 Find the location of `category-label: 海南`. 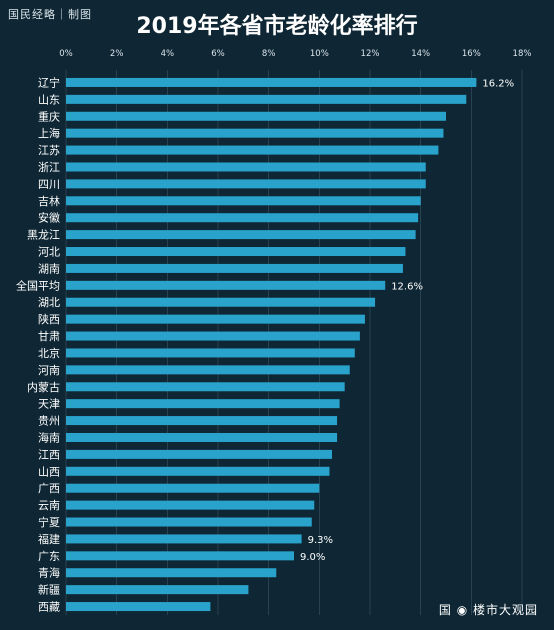

category-label: 海南 is located at coordinates (49, 437).